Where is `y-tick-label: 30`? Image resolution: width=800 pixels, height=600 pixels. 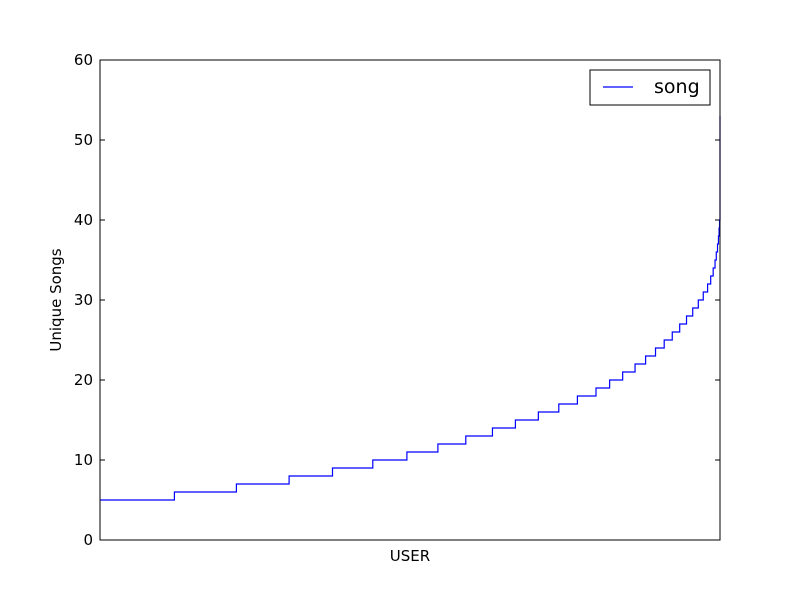 y-tick-label: 30 is located at coordinates (83, 300).